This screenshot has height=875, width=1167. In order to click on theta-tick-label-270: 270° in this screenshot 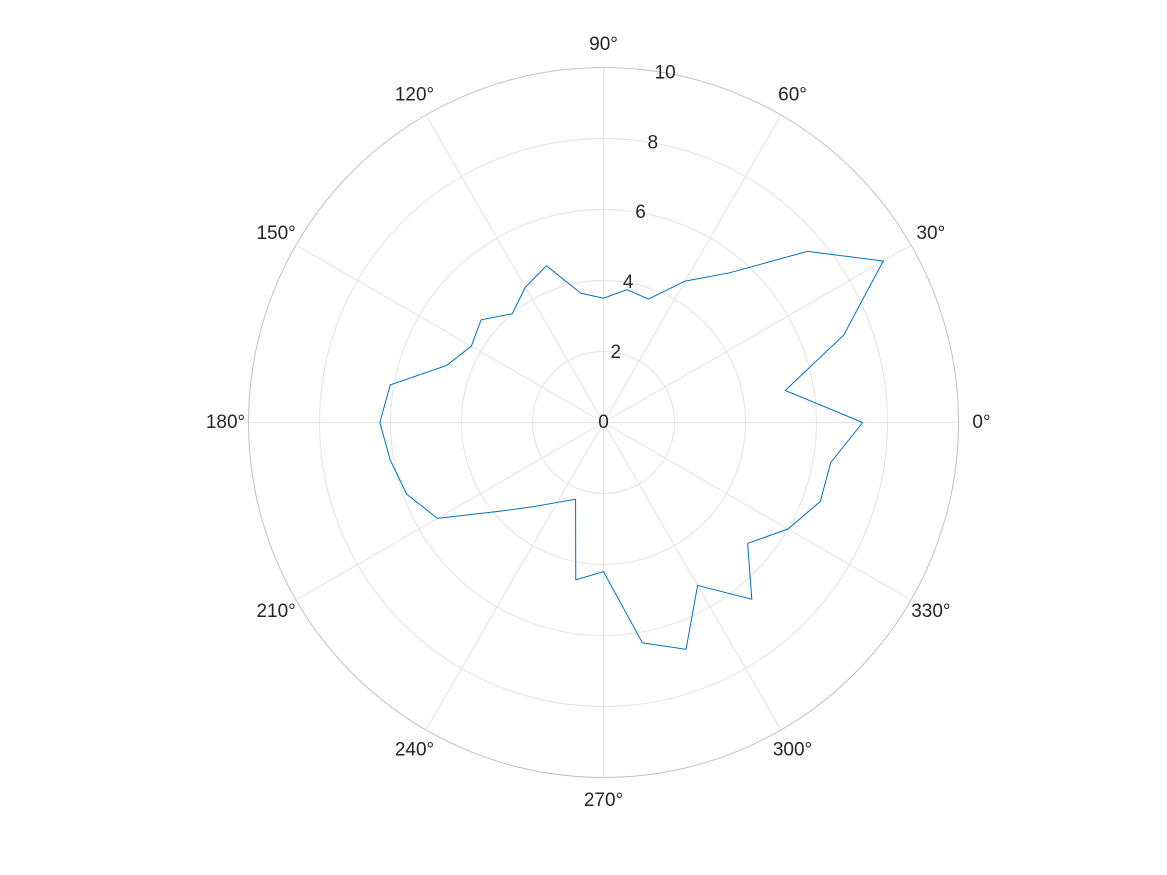, I will do `click(603, 800)`.